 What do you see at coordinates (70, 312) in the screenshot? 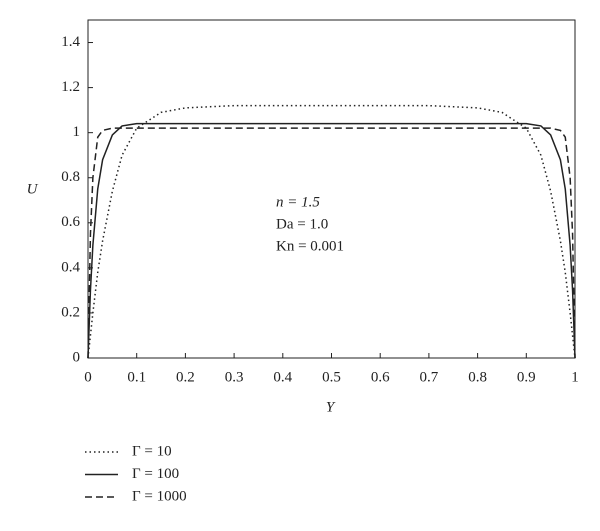
I see `y-tick-label: 0.2` at bounding box center [70, 312].